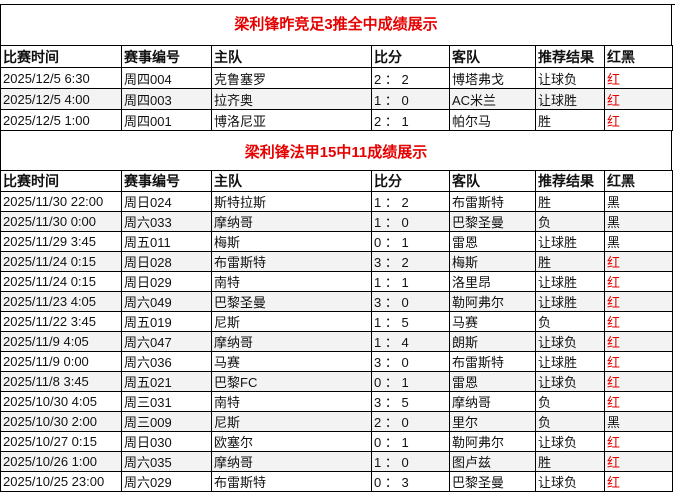 This screenshot has width=675, height=492. What do you see at coordinates (61, 241) in the screenshot?
I see `match-time-cell: 2025/11/29 3:45` at bounding box center [61, 241].